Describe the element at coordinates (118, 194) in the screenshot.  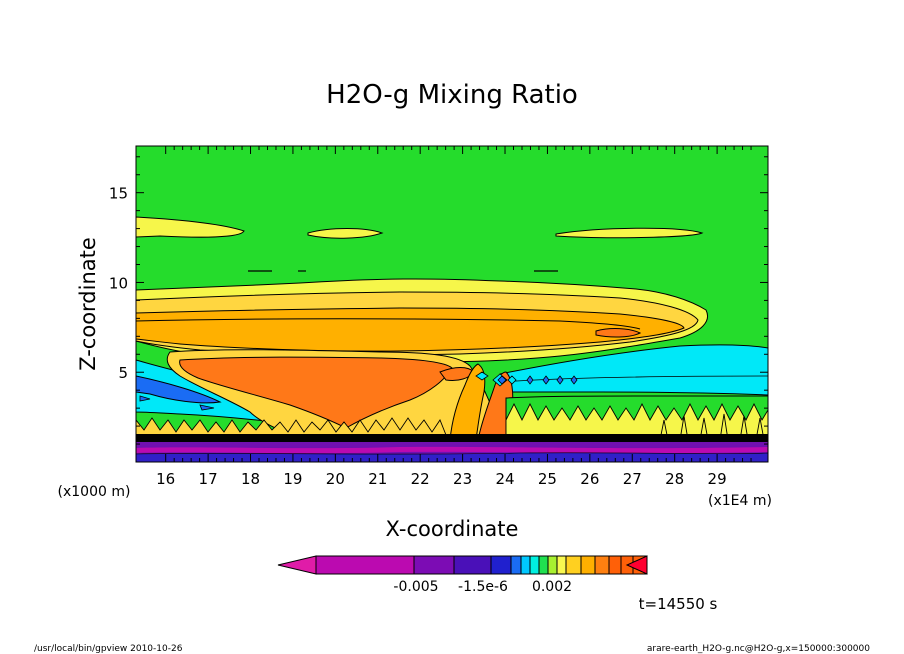
I see `y-tick-label: 15` at that location.